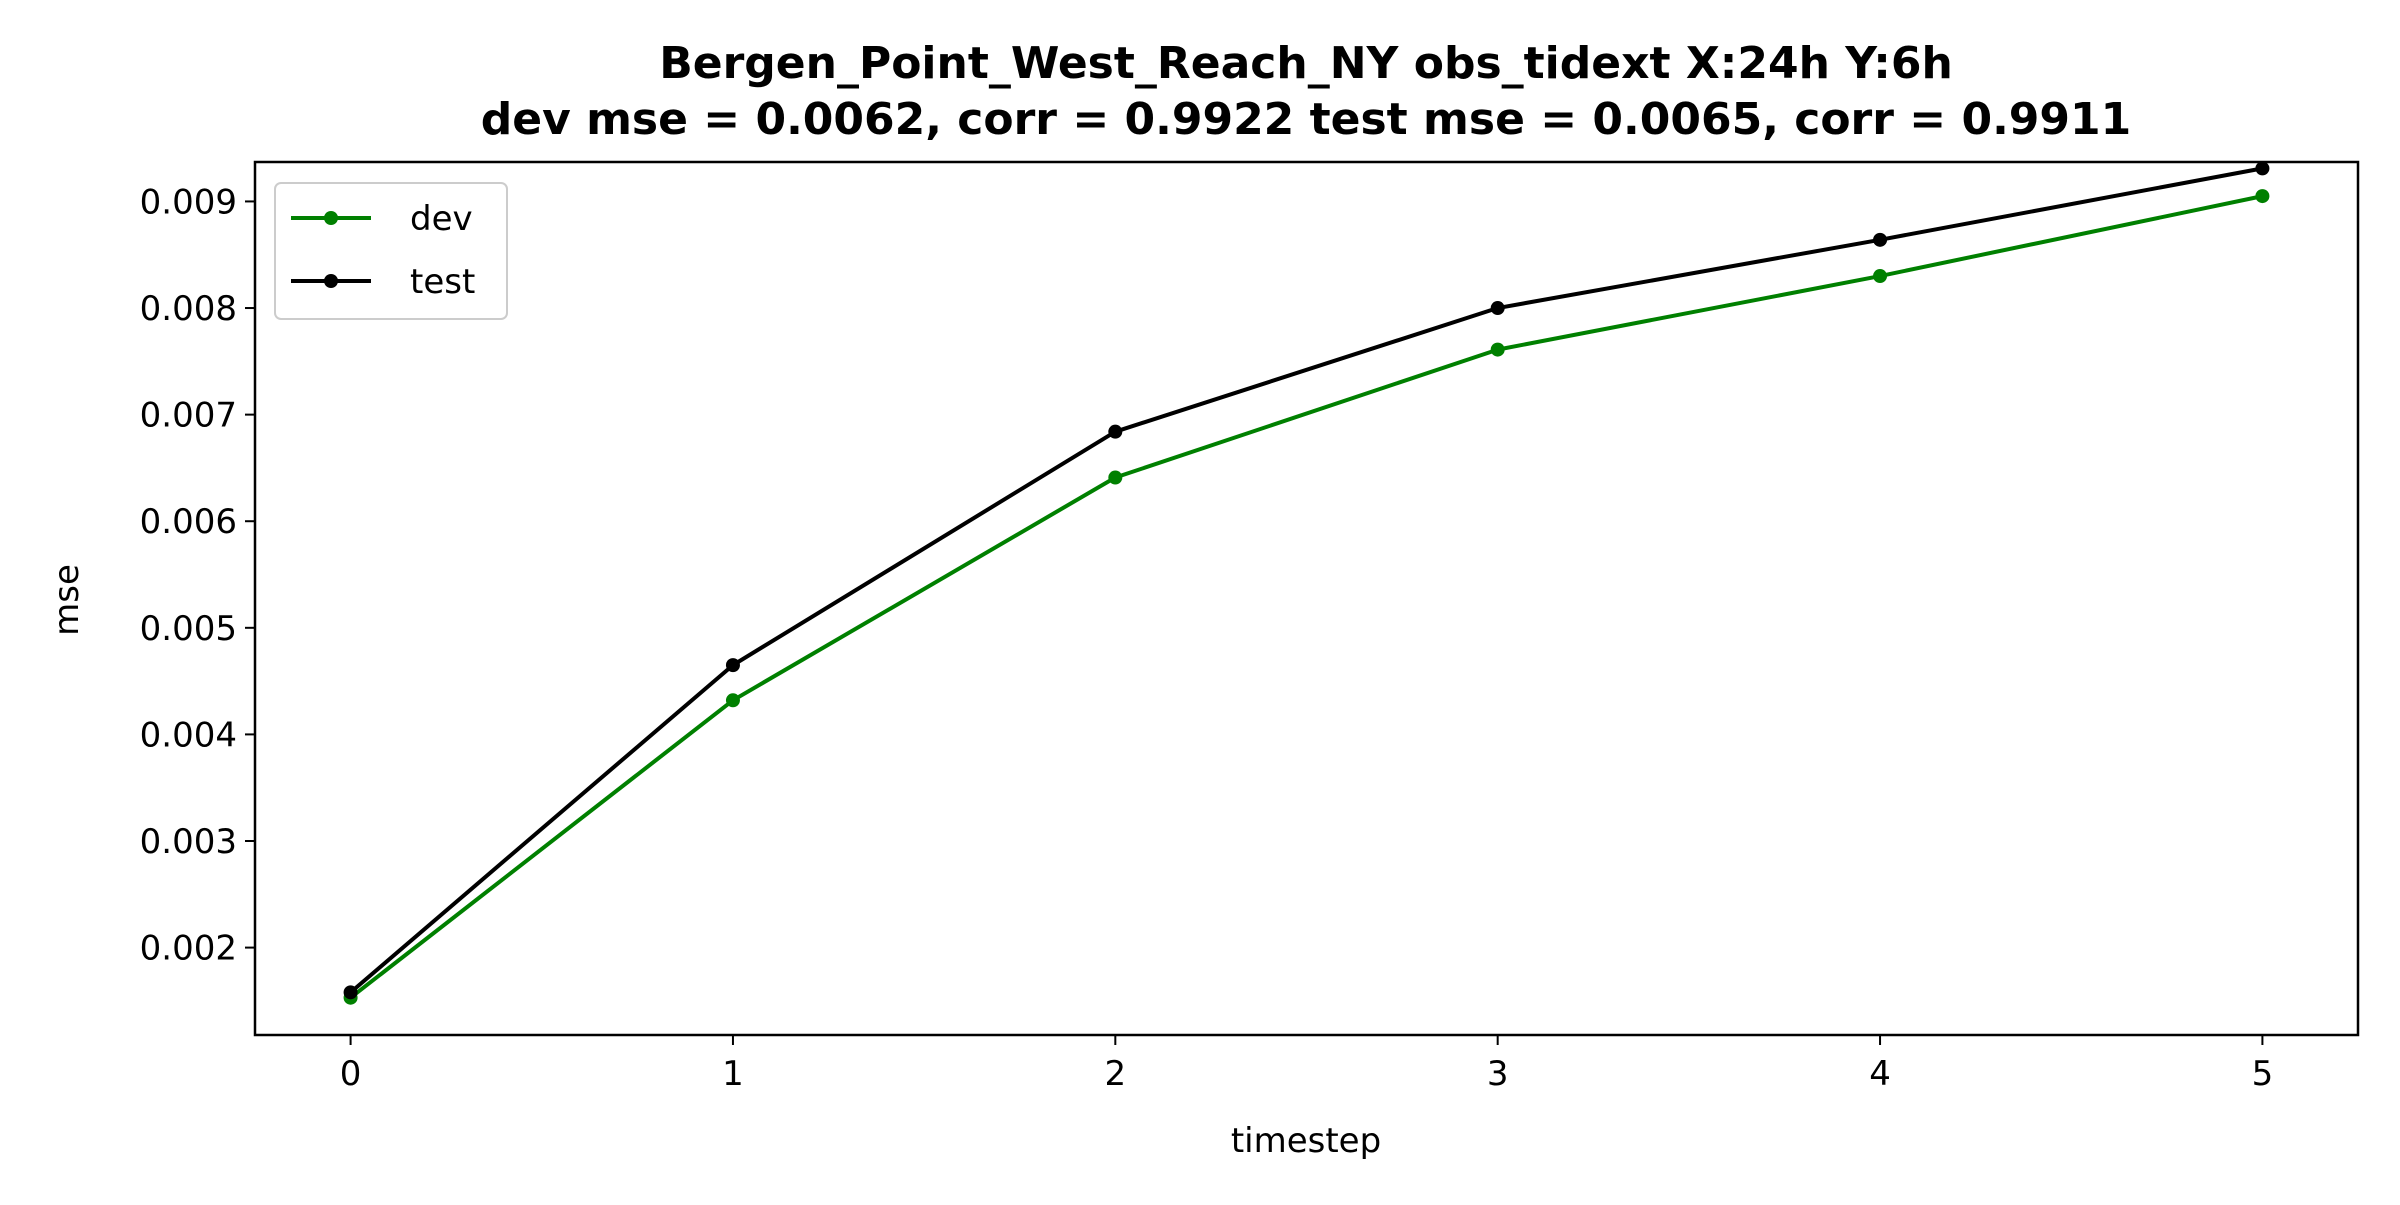 Image resolution: width=2400 pixels, height=1205 pixels. I want to click on x-tick-label: 1, so click(733, 1074).